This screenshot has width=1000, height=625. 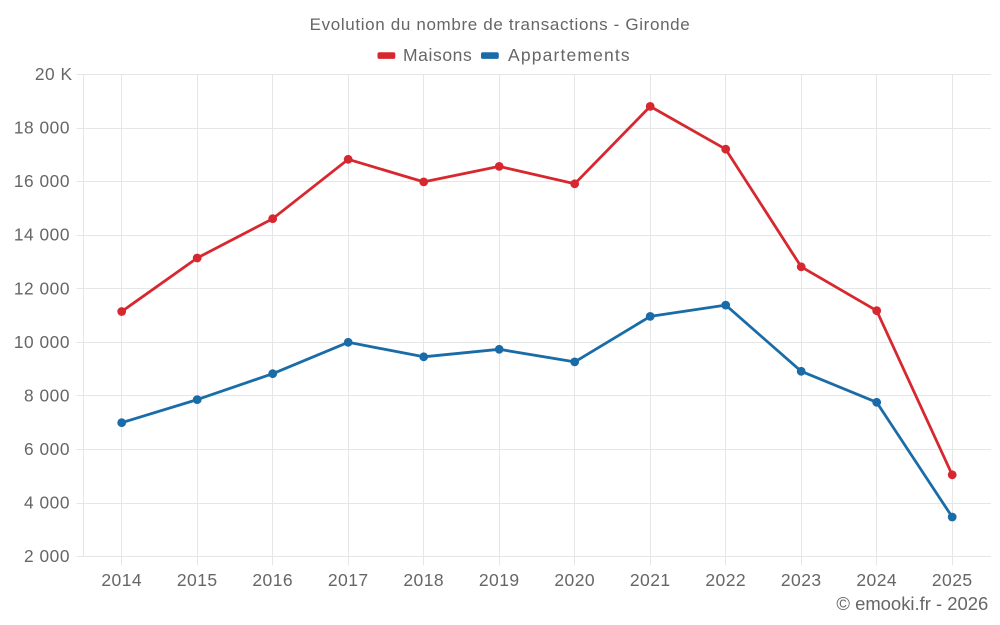 I want to click on svg-text: 16 000, so click(x=42, y=181).